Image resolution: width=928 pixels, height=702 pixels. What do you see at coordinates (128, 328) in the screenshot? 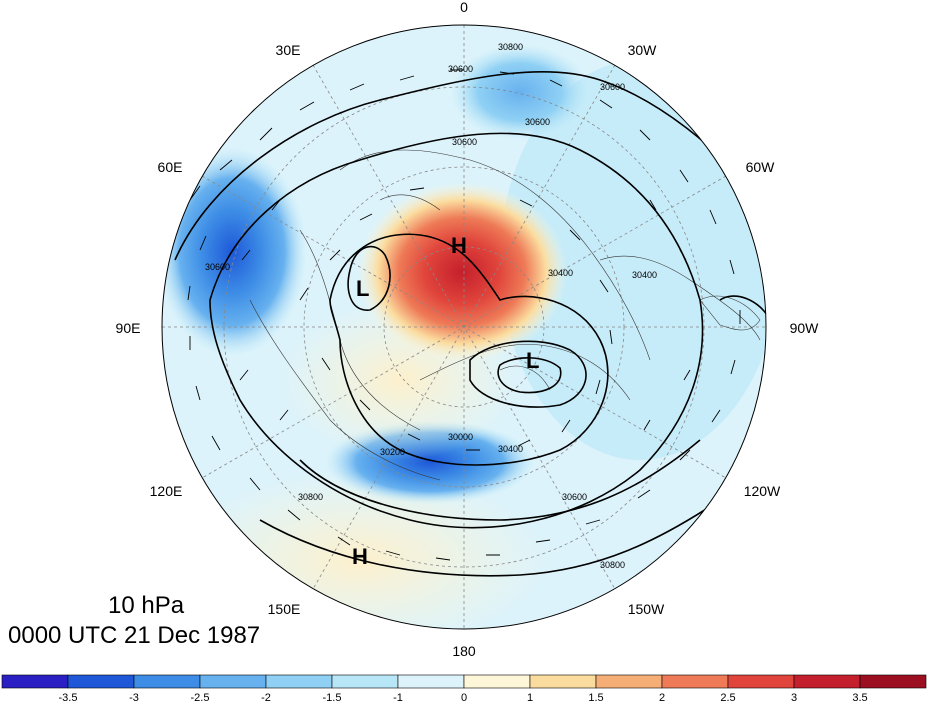
I see `longitude-label: 90E` at bounding box center [128, 328].